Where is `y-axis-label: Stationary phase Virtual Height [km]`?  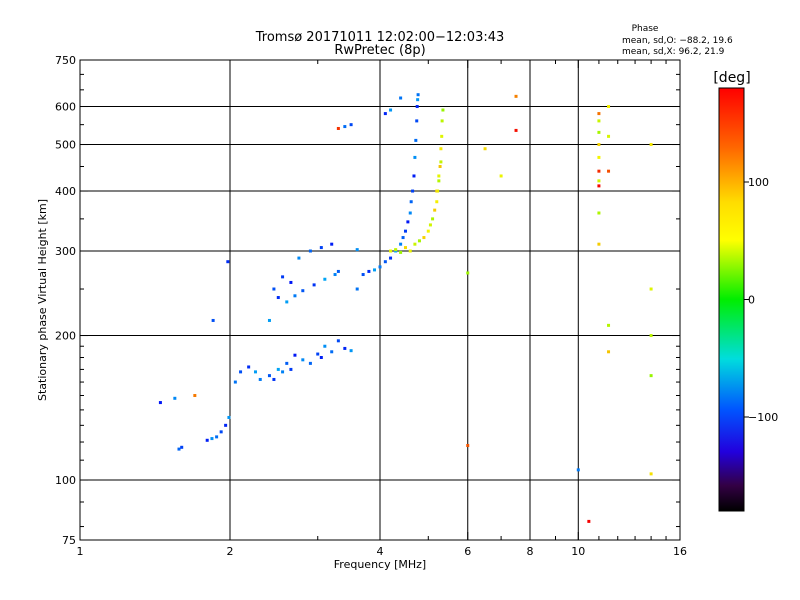 y-axis-label: Stationary phase Virtual Height [km] is located at coordinates (42, 300).